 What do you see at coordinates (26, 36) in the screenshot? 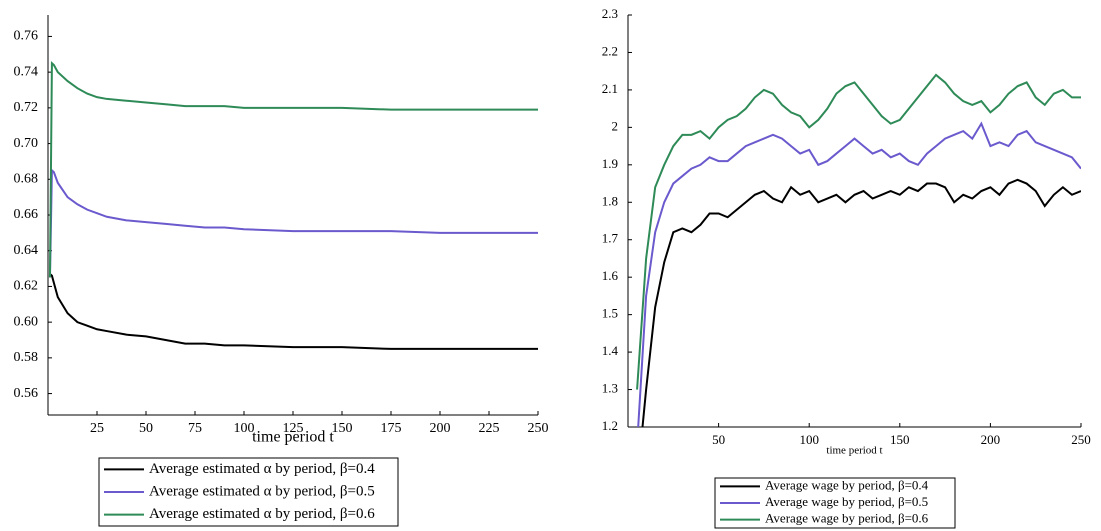
I see `y-tick-label: 0.76` at bounding box center [26, 36].